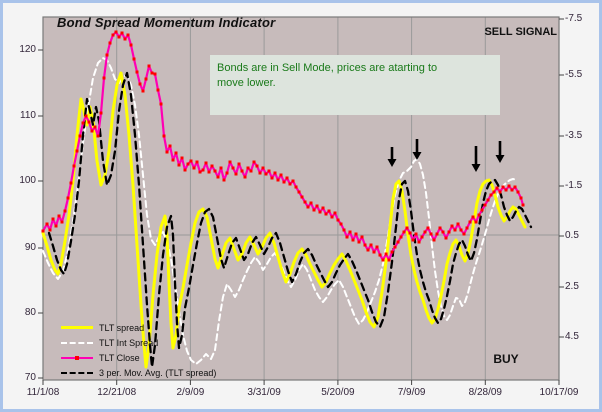 This screenshot has height=412, width=602. What do you see at coordinates (574, 185) in the screenshot?
I see `axis-tick-label: -1.5` at bounding box center [574, 185].